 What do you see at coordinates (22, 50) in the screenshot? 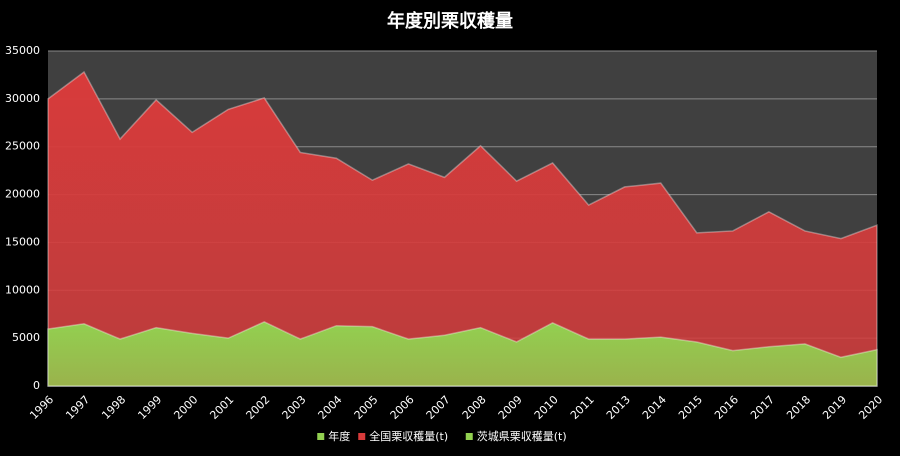
I see `y-tick-label: 35000` at bounding box center [22, 50].